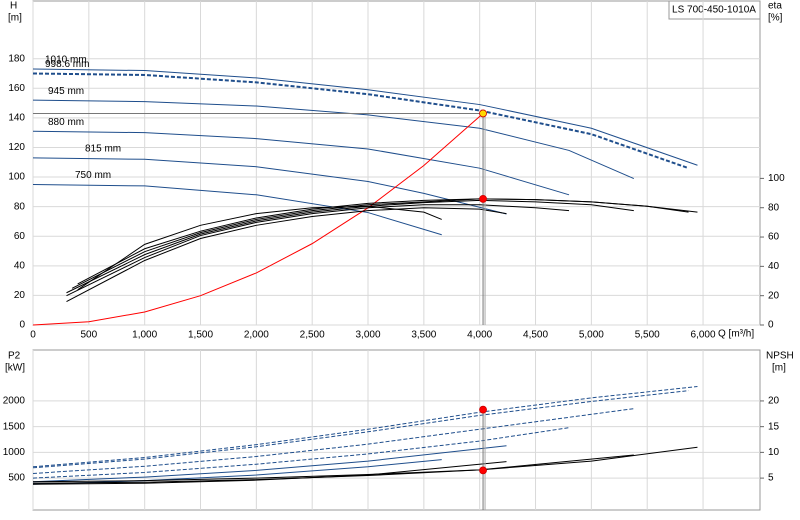  Describe the element at coordinates (13, 6) in the screenshot. I see `y-axis-title: H` at that location.